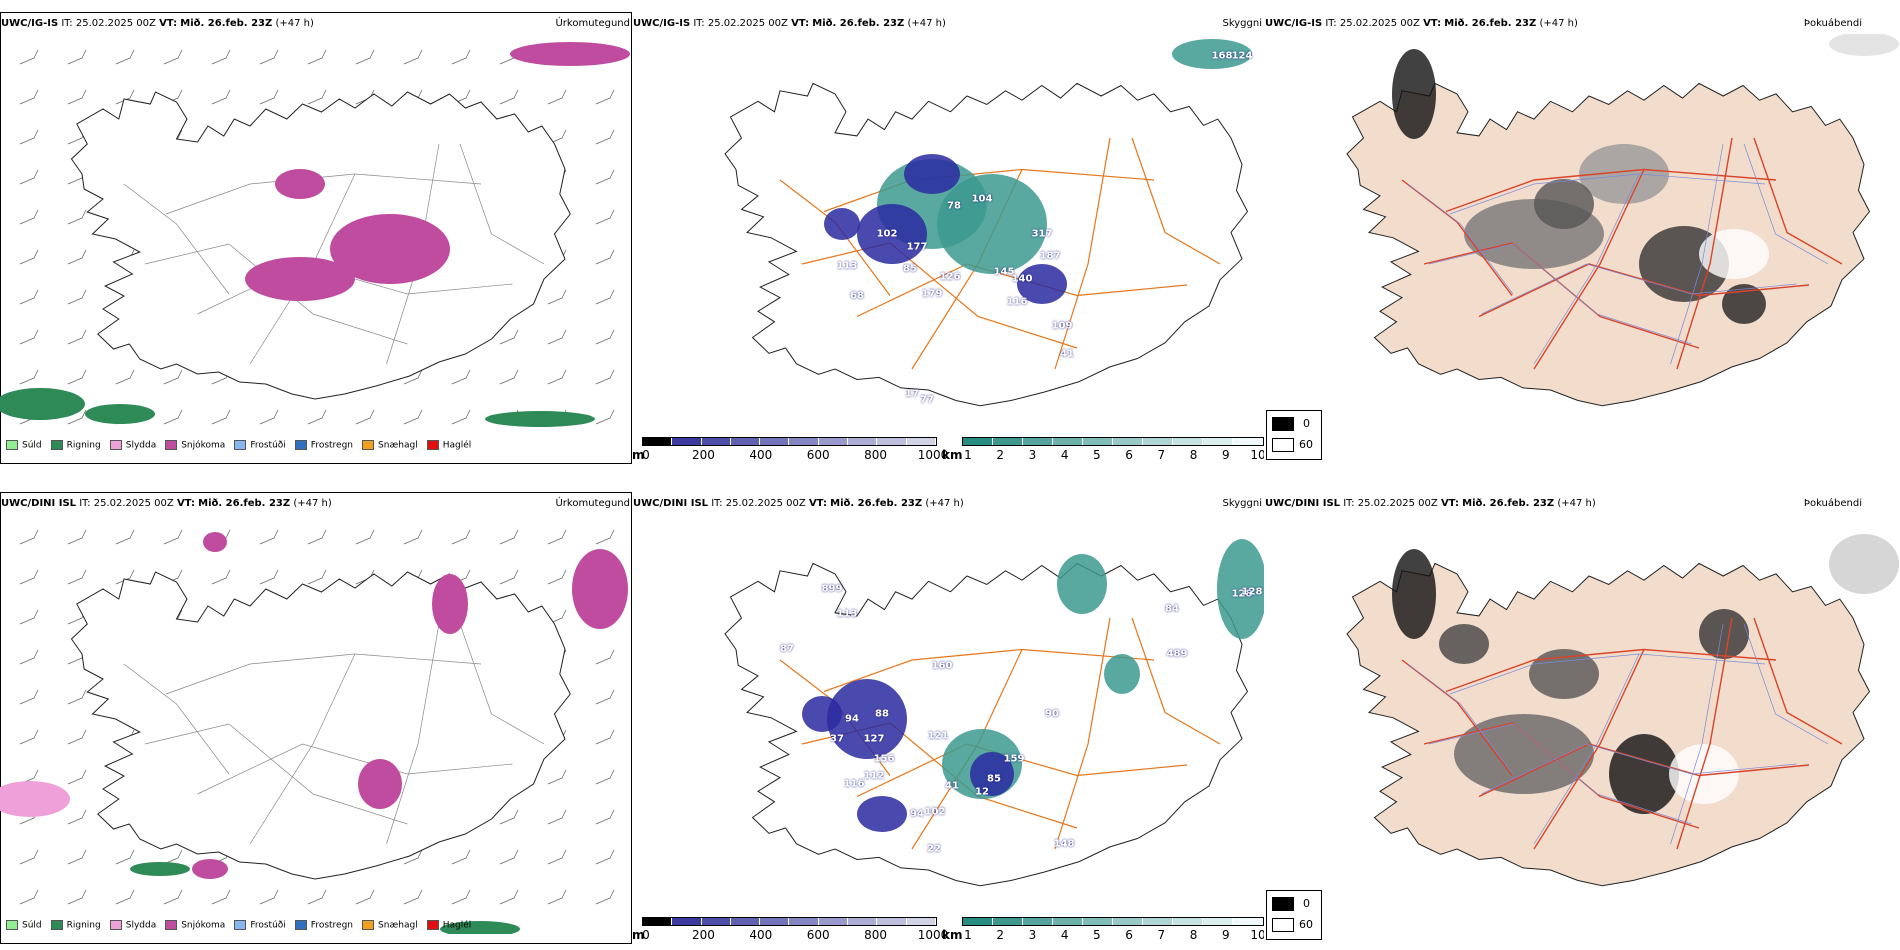 This screenshot has width=1900, height=950. I want to click on fog-low-label: 60, so click(1306, 444).